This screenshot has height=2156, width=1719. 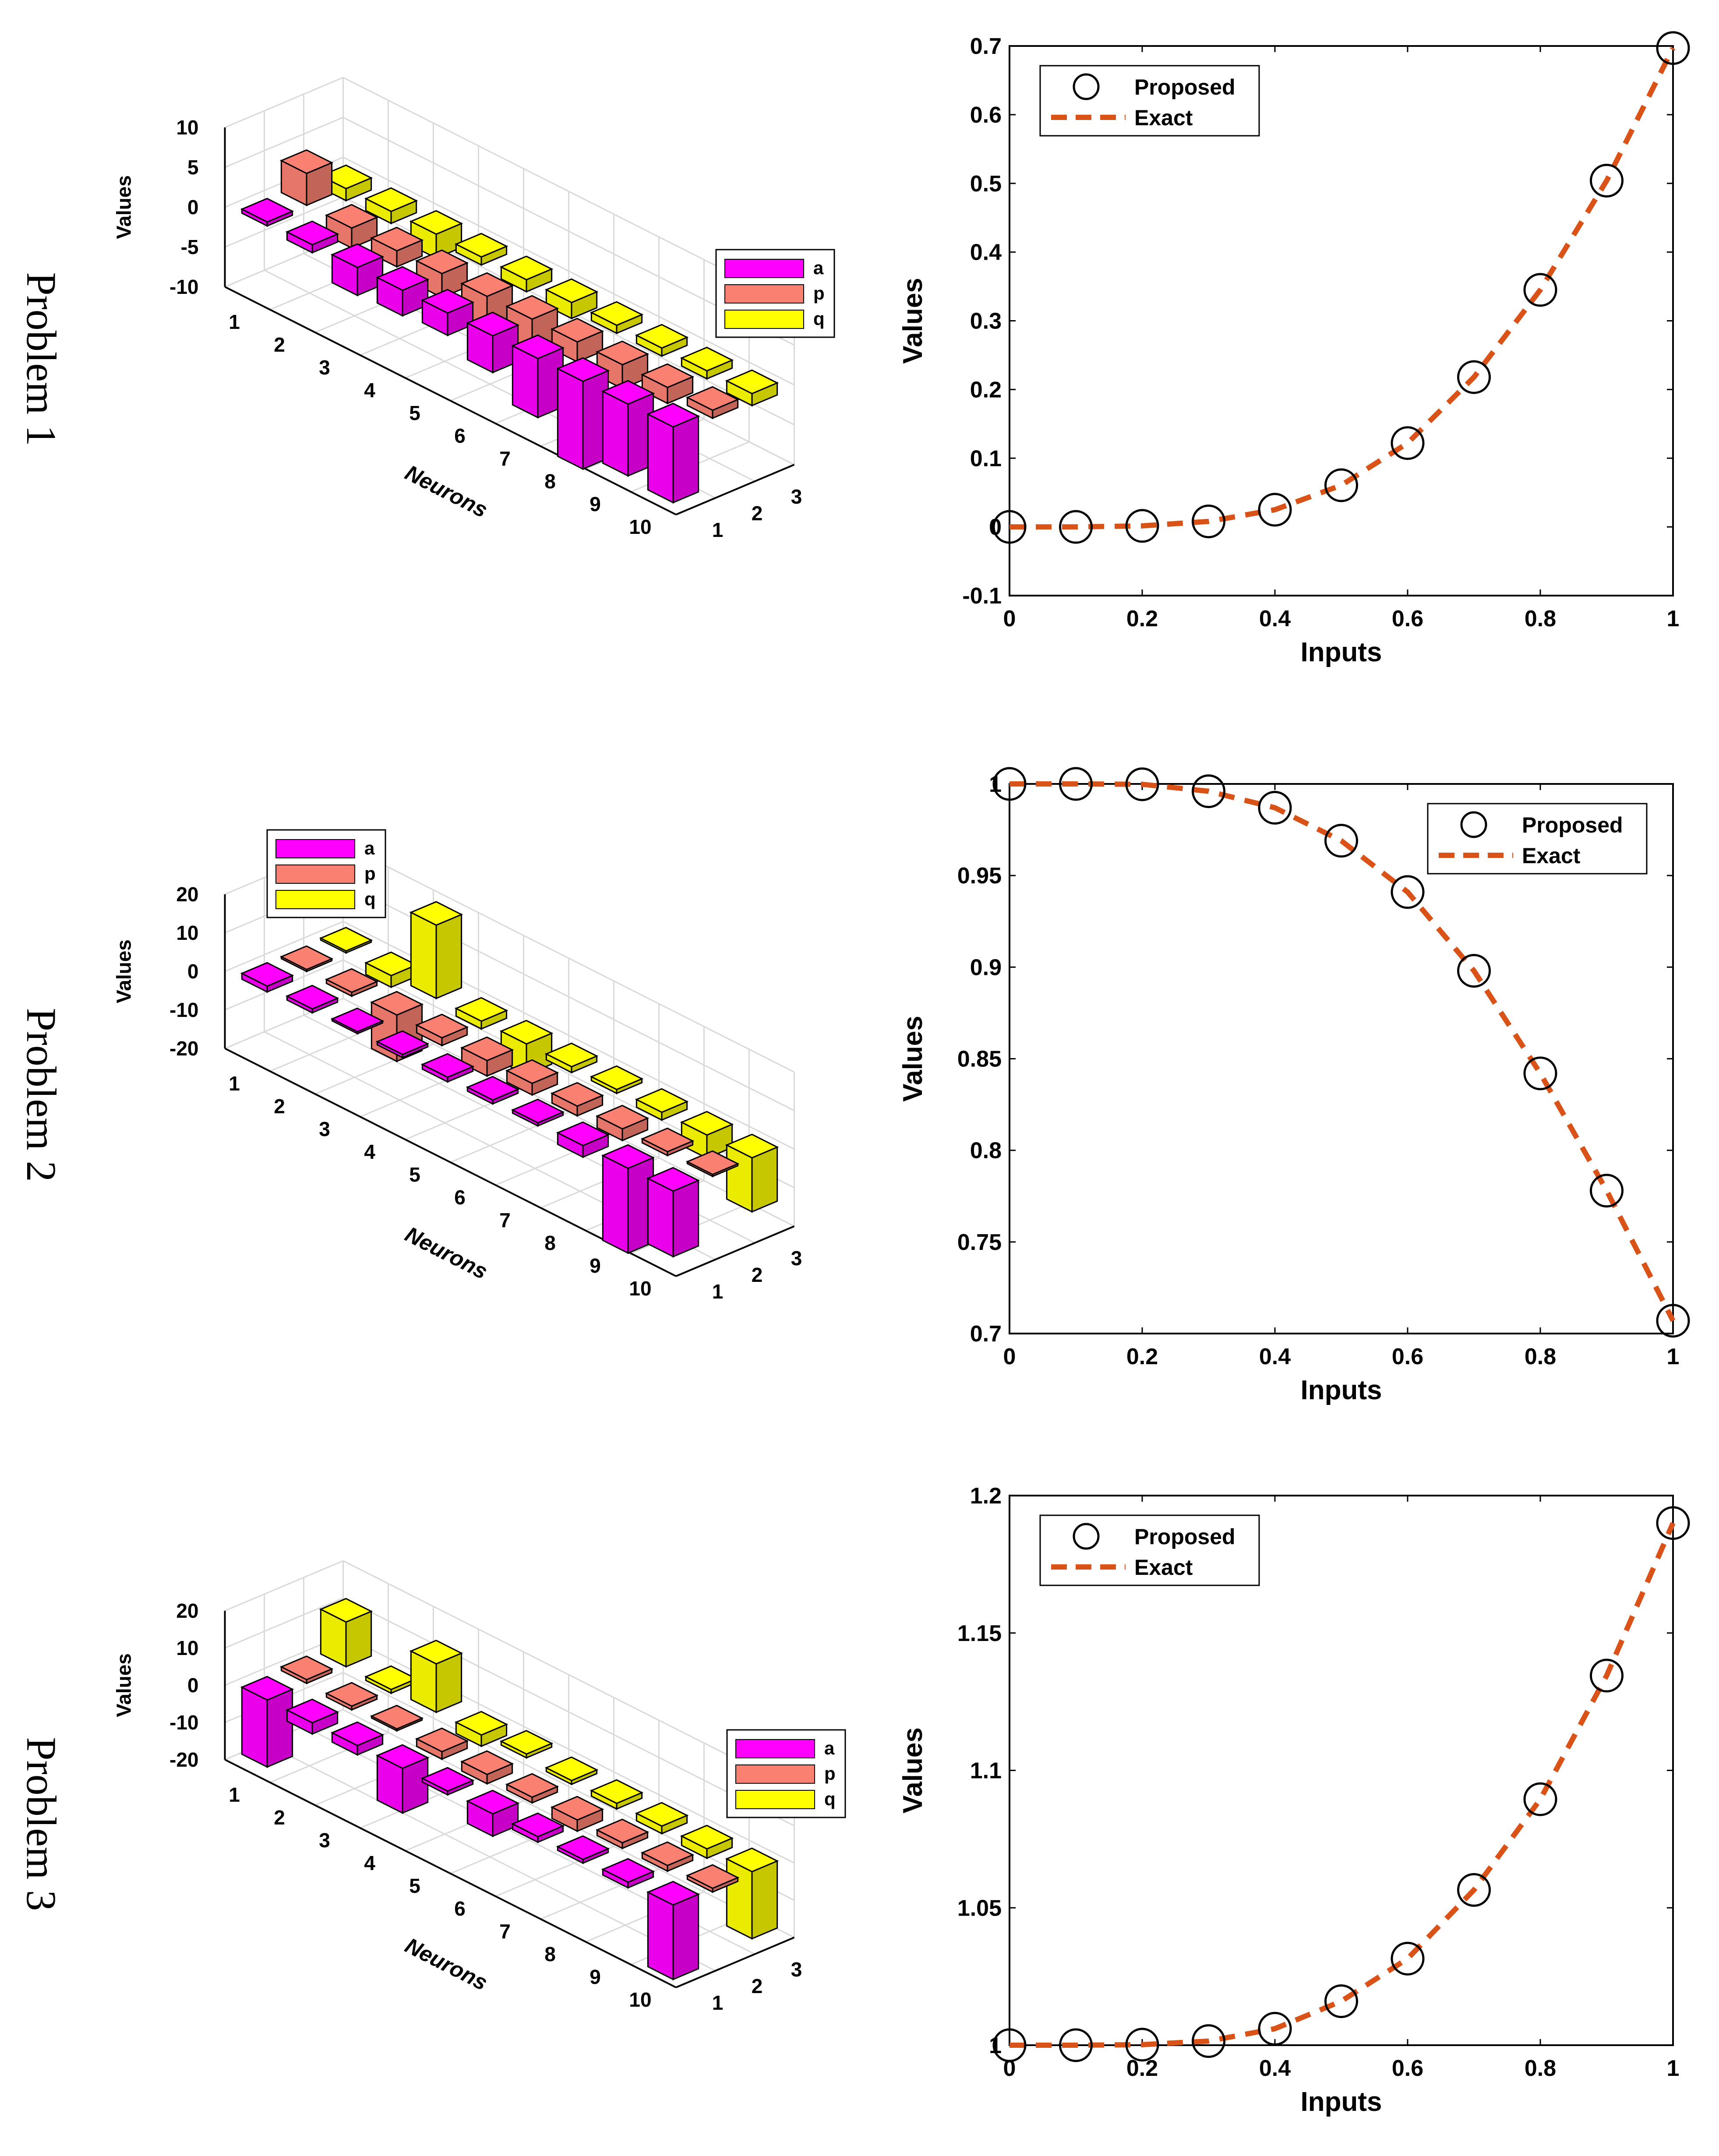 I want to click on y-axis-title-group: Values, so click(x=913, y=1770).